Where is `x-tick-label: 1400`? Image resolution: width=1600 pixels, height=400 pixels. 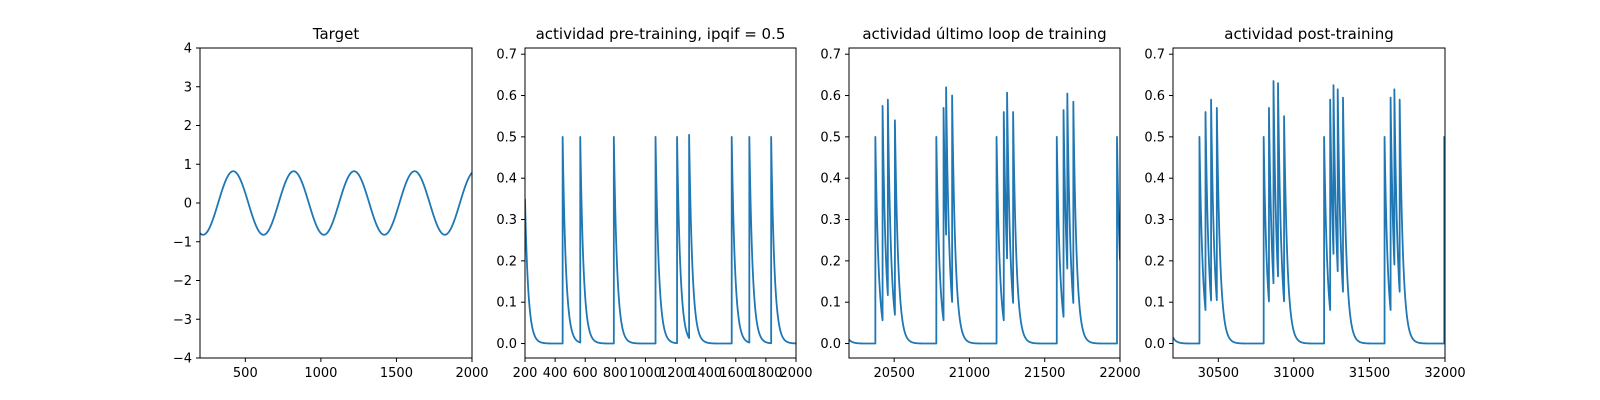
x-tick-label: 1400 is located at coordinates (705, 373).